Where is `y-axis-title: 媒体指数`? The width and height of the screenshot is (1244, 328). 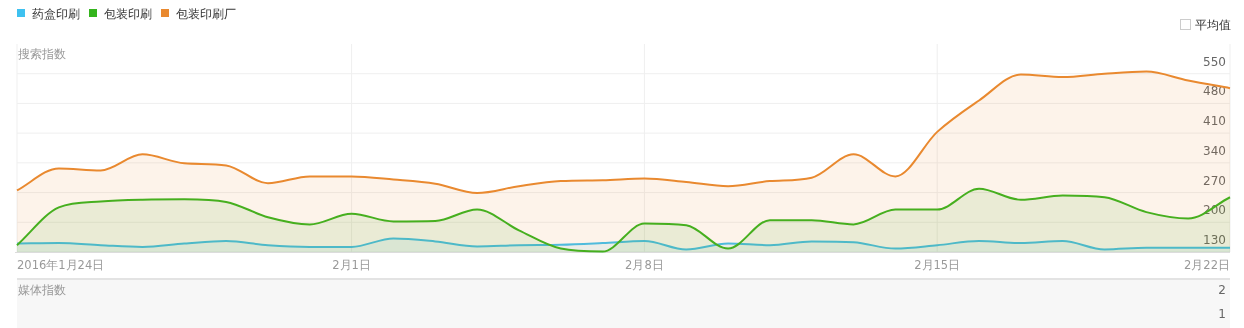
y-axis-title: 媒体指数 is located at coordinates (42, 290).